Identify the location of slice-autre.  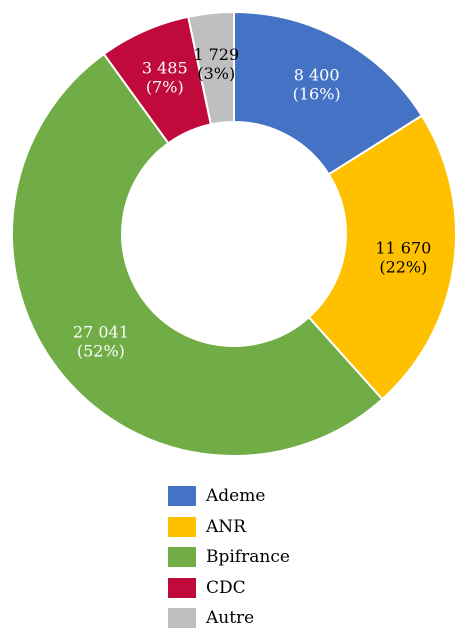
(211, 68).